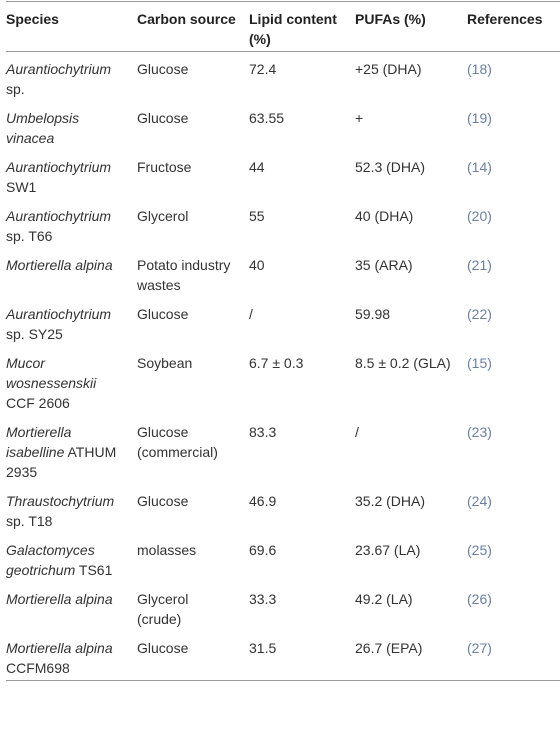  I want to click on species-cell: Mucor wosnessenskii CCF 2606, so click(71, 380).